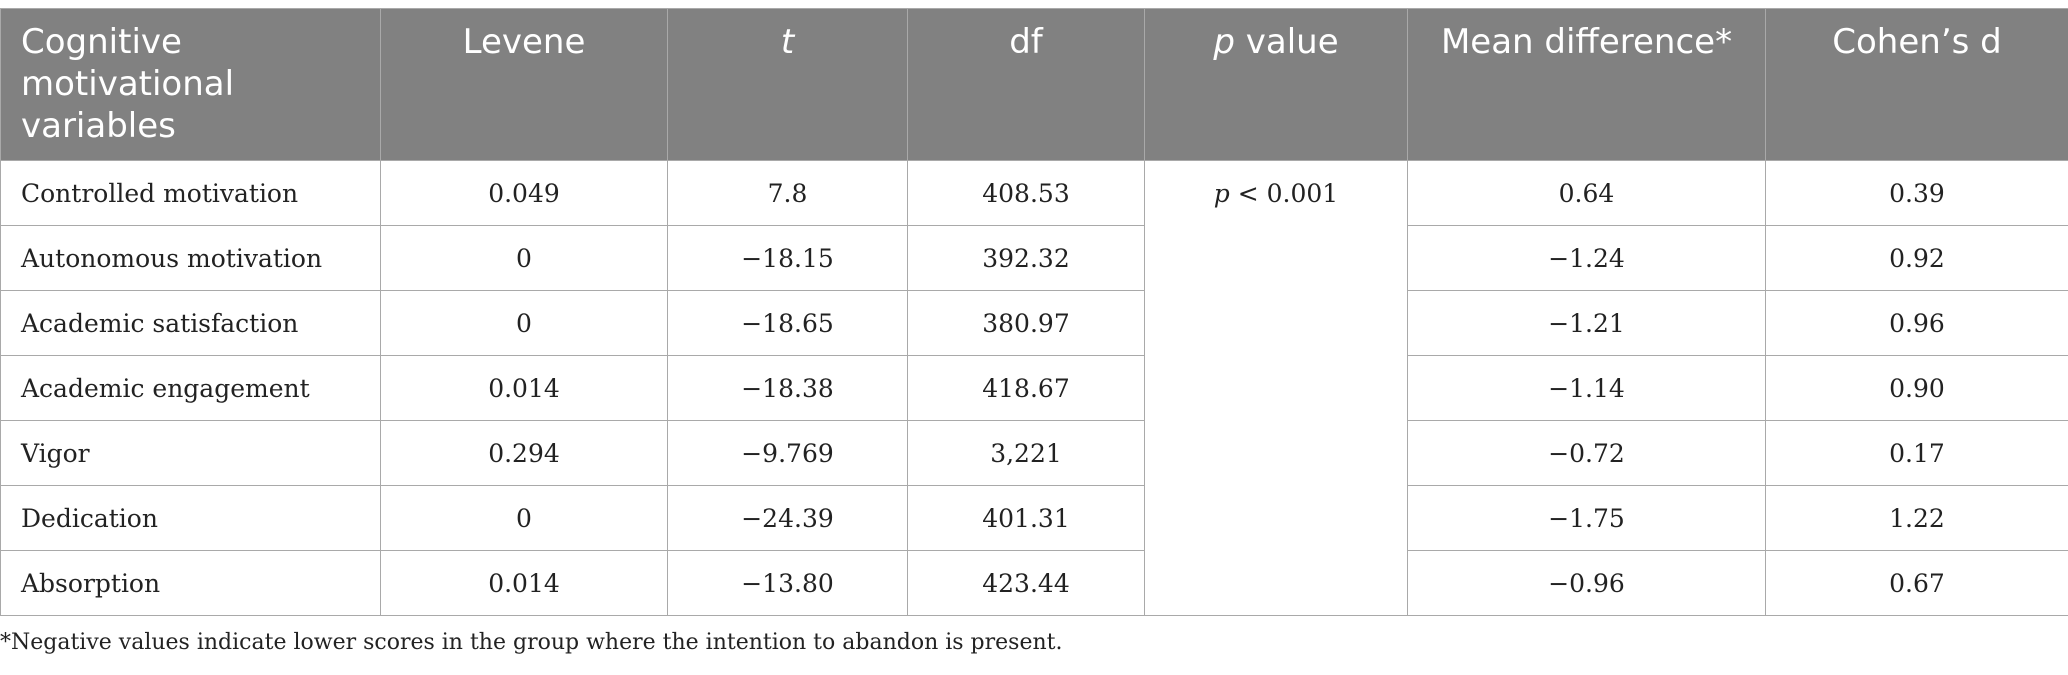 The height and width of the screenshot is (675, 2068). What do you see at coordinates (1916, 388) in the screenshot?
I see `cell-cohens-d: 0.90` at bounding box center [1916, 388].